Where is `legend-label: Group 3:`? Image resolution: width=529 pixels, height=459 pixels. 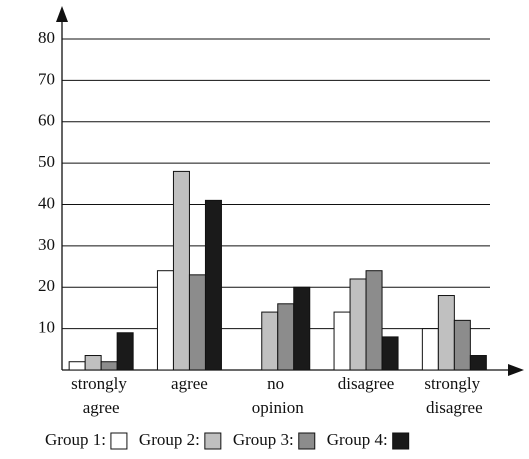
legend-label: Group 3: is located at coordinates (263, 439).